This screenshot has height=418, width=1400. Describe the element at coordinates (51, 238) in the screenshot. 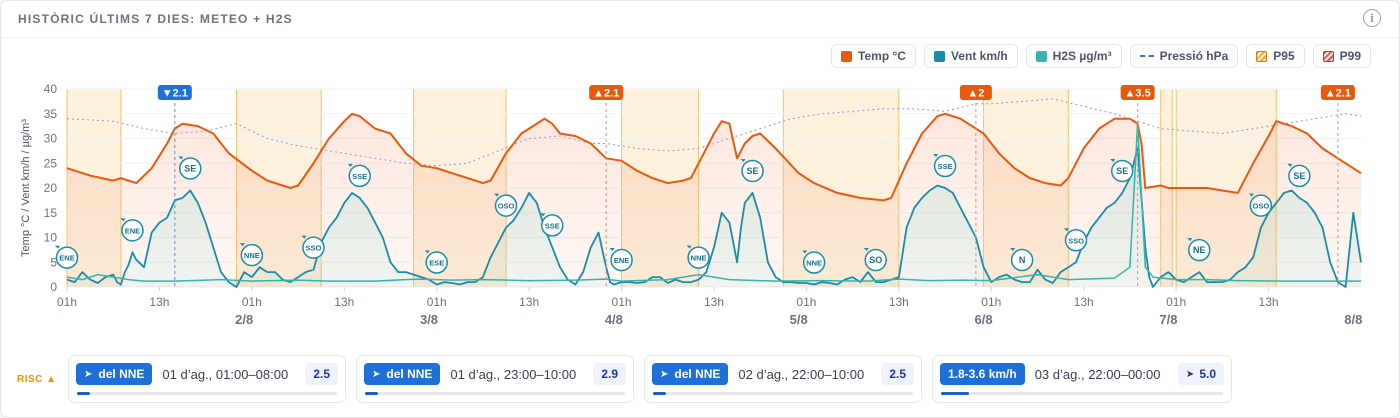

I see `y-tick-label: 10` at that location.